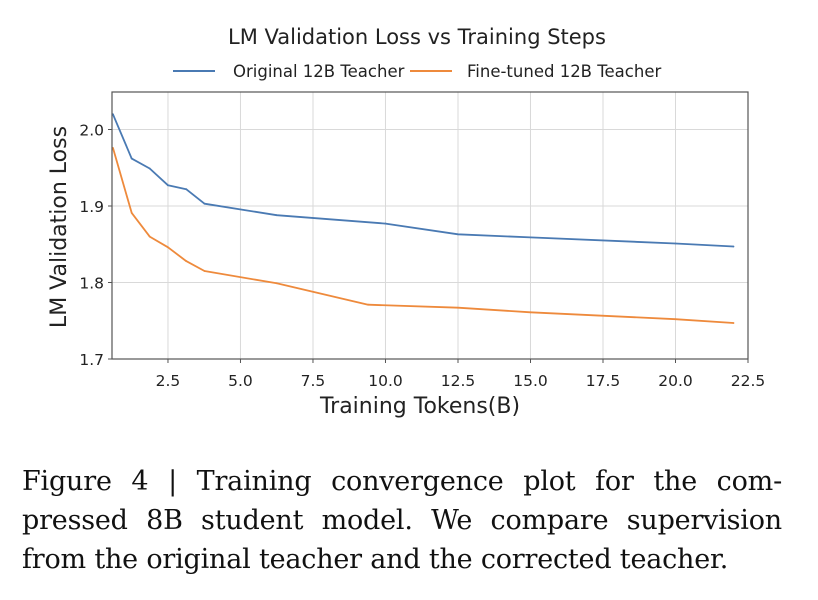 The image size is (818, 600). What do you see at coordinates (530, 381) in the screenshot?
I see `x-tick-label: 15.0` at bounding box center [530, 381].